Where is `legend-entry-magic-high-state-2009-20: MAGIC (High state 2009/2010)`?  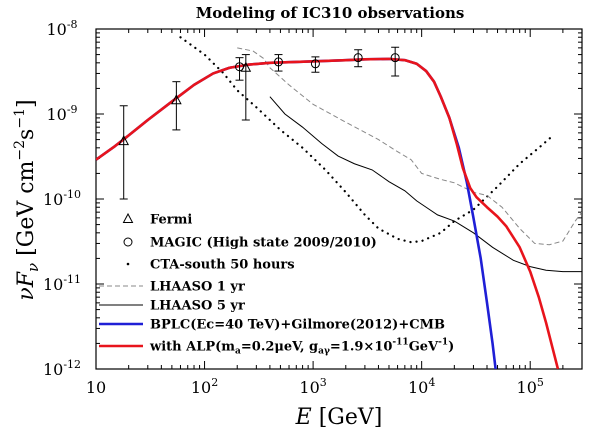
legend-entry-magic-high-state-2009-20: MAGIC (High state 2009/2010) is located at coordinates (250, 243).